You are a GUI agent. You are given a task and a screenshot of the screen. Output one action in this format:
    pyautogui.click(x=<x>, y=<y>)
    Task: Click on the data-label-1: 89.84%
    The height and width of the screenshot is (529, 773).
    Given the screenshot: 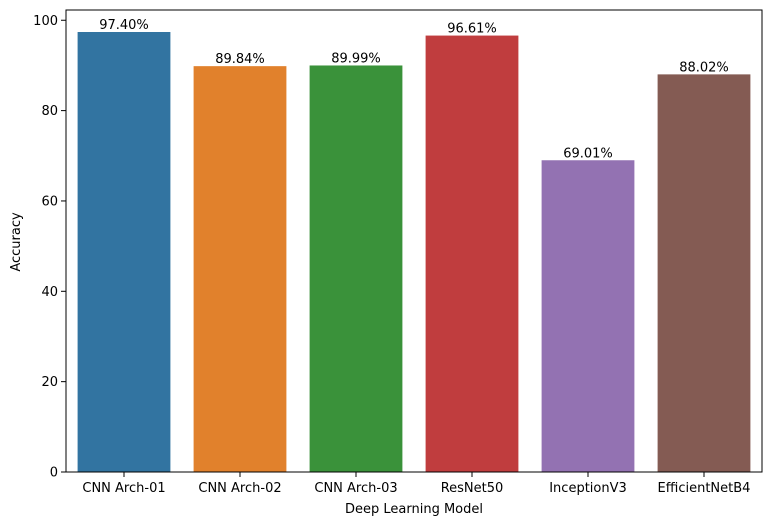 What is the action you would take?
    pyautogui.click(x=240, y=59)
    